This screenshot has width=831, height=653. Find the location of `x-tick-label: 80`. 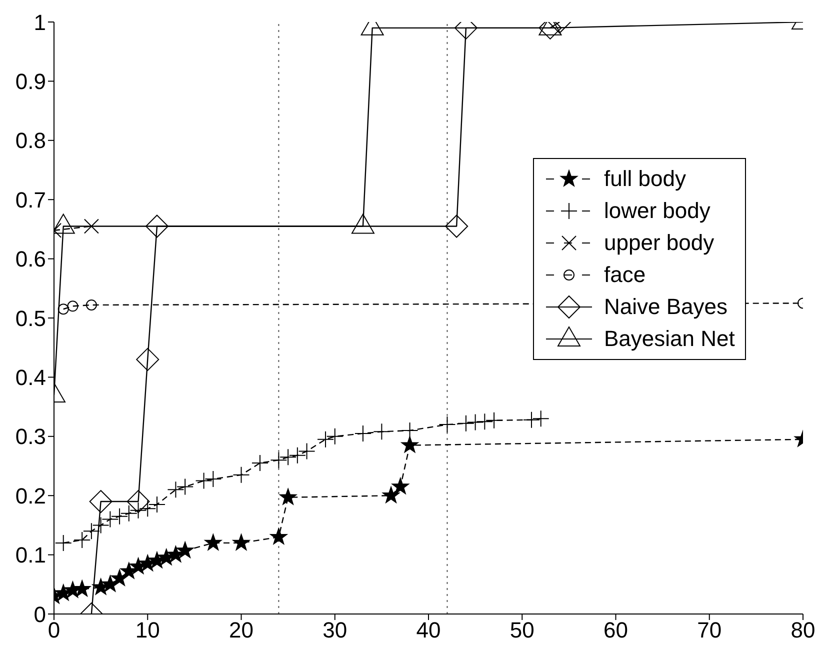

x-tick-label: 80 is located at coordinates (803, 630).